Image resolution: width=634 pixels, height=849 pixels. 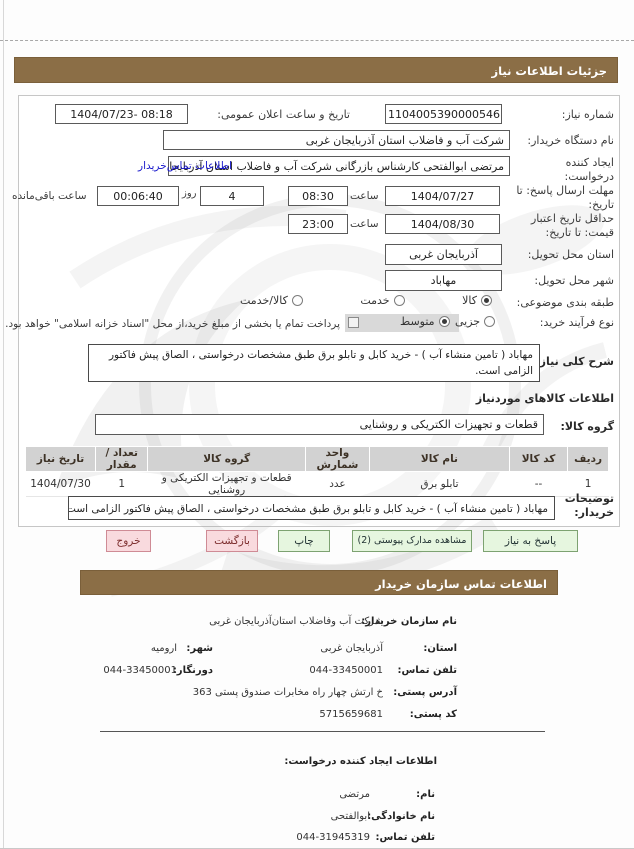 I want to click on buyer-org-label: نام دستگاه خریدار:, so click(x=570, y=140).